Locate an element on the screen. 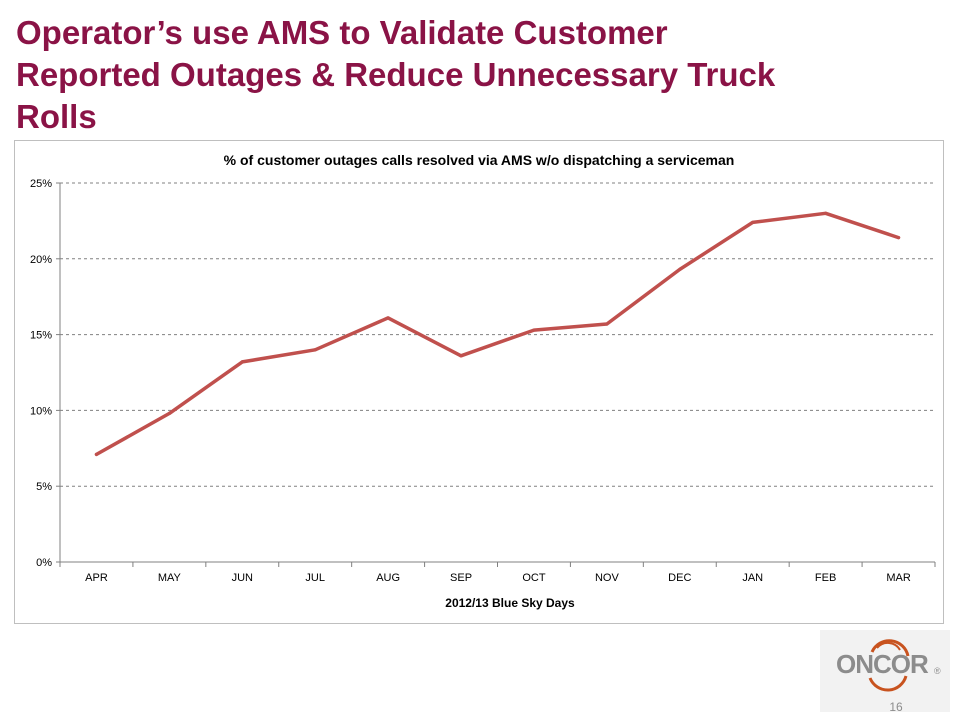  y-tick-label: 15% is located at coordinates (41, 336).